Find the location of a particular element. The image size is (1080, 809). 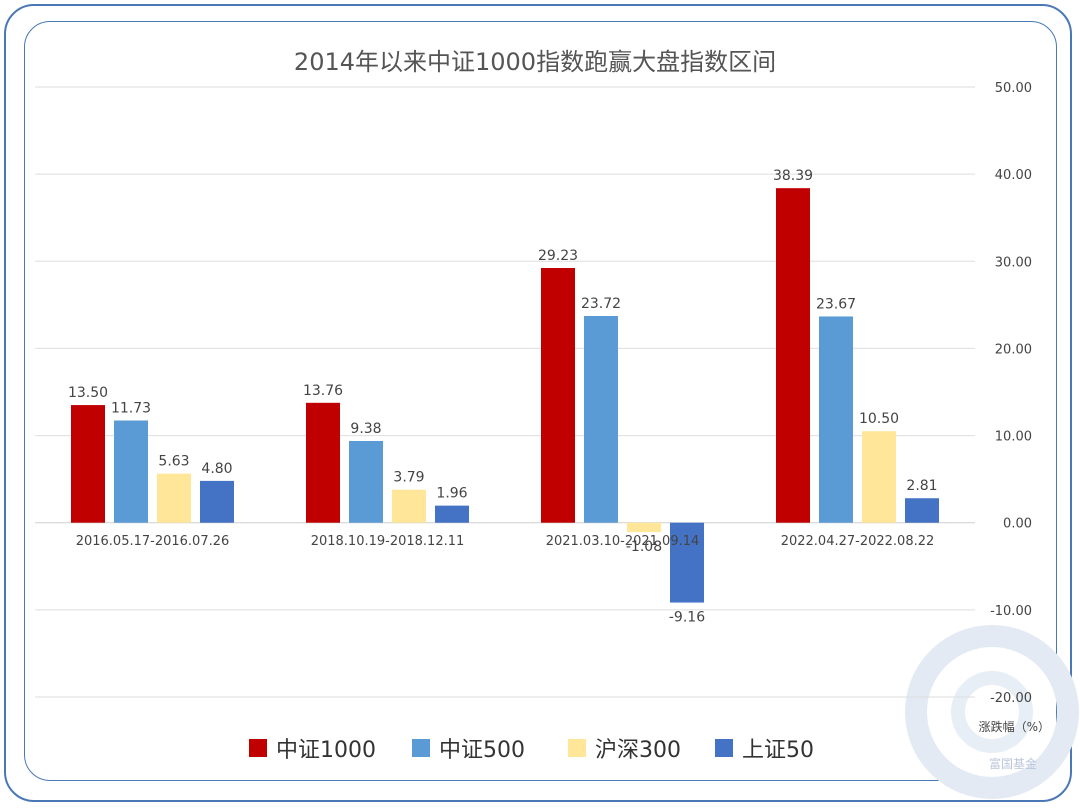

value-label: 9.38 is located at coordinates (365, 429).